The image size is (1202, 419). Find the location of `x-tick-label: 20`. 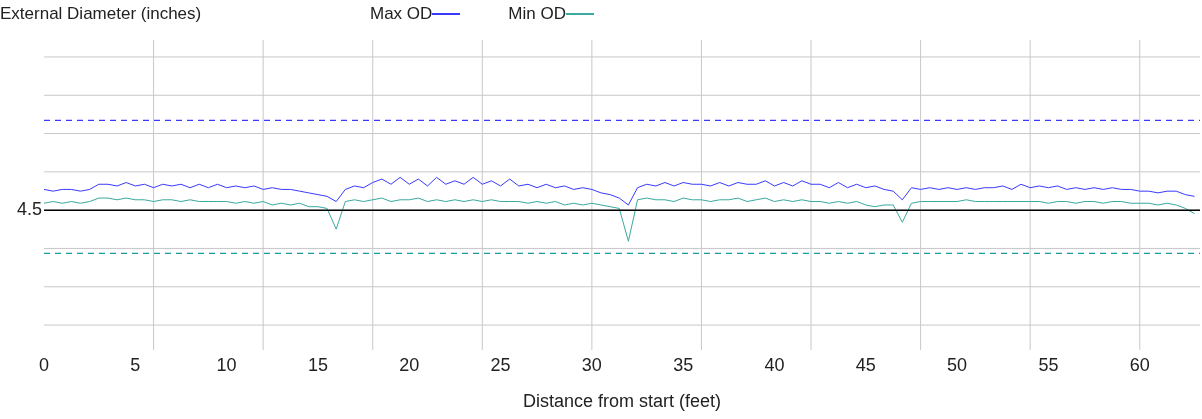

x-tick-label: 20 is located at coordinates (409, 364).